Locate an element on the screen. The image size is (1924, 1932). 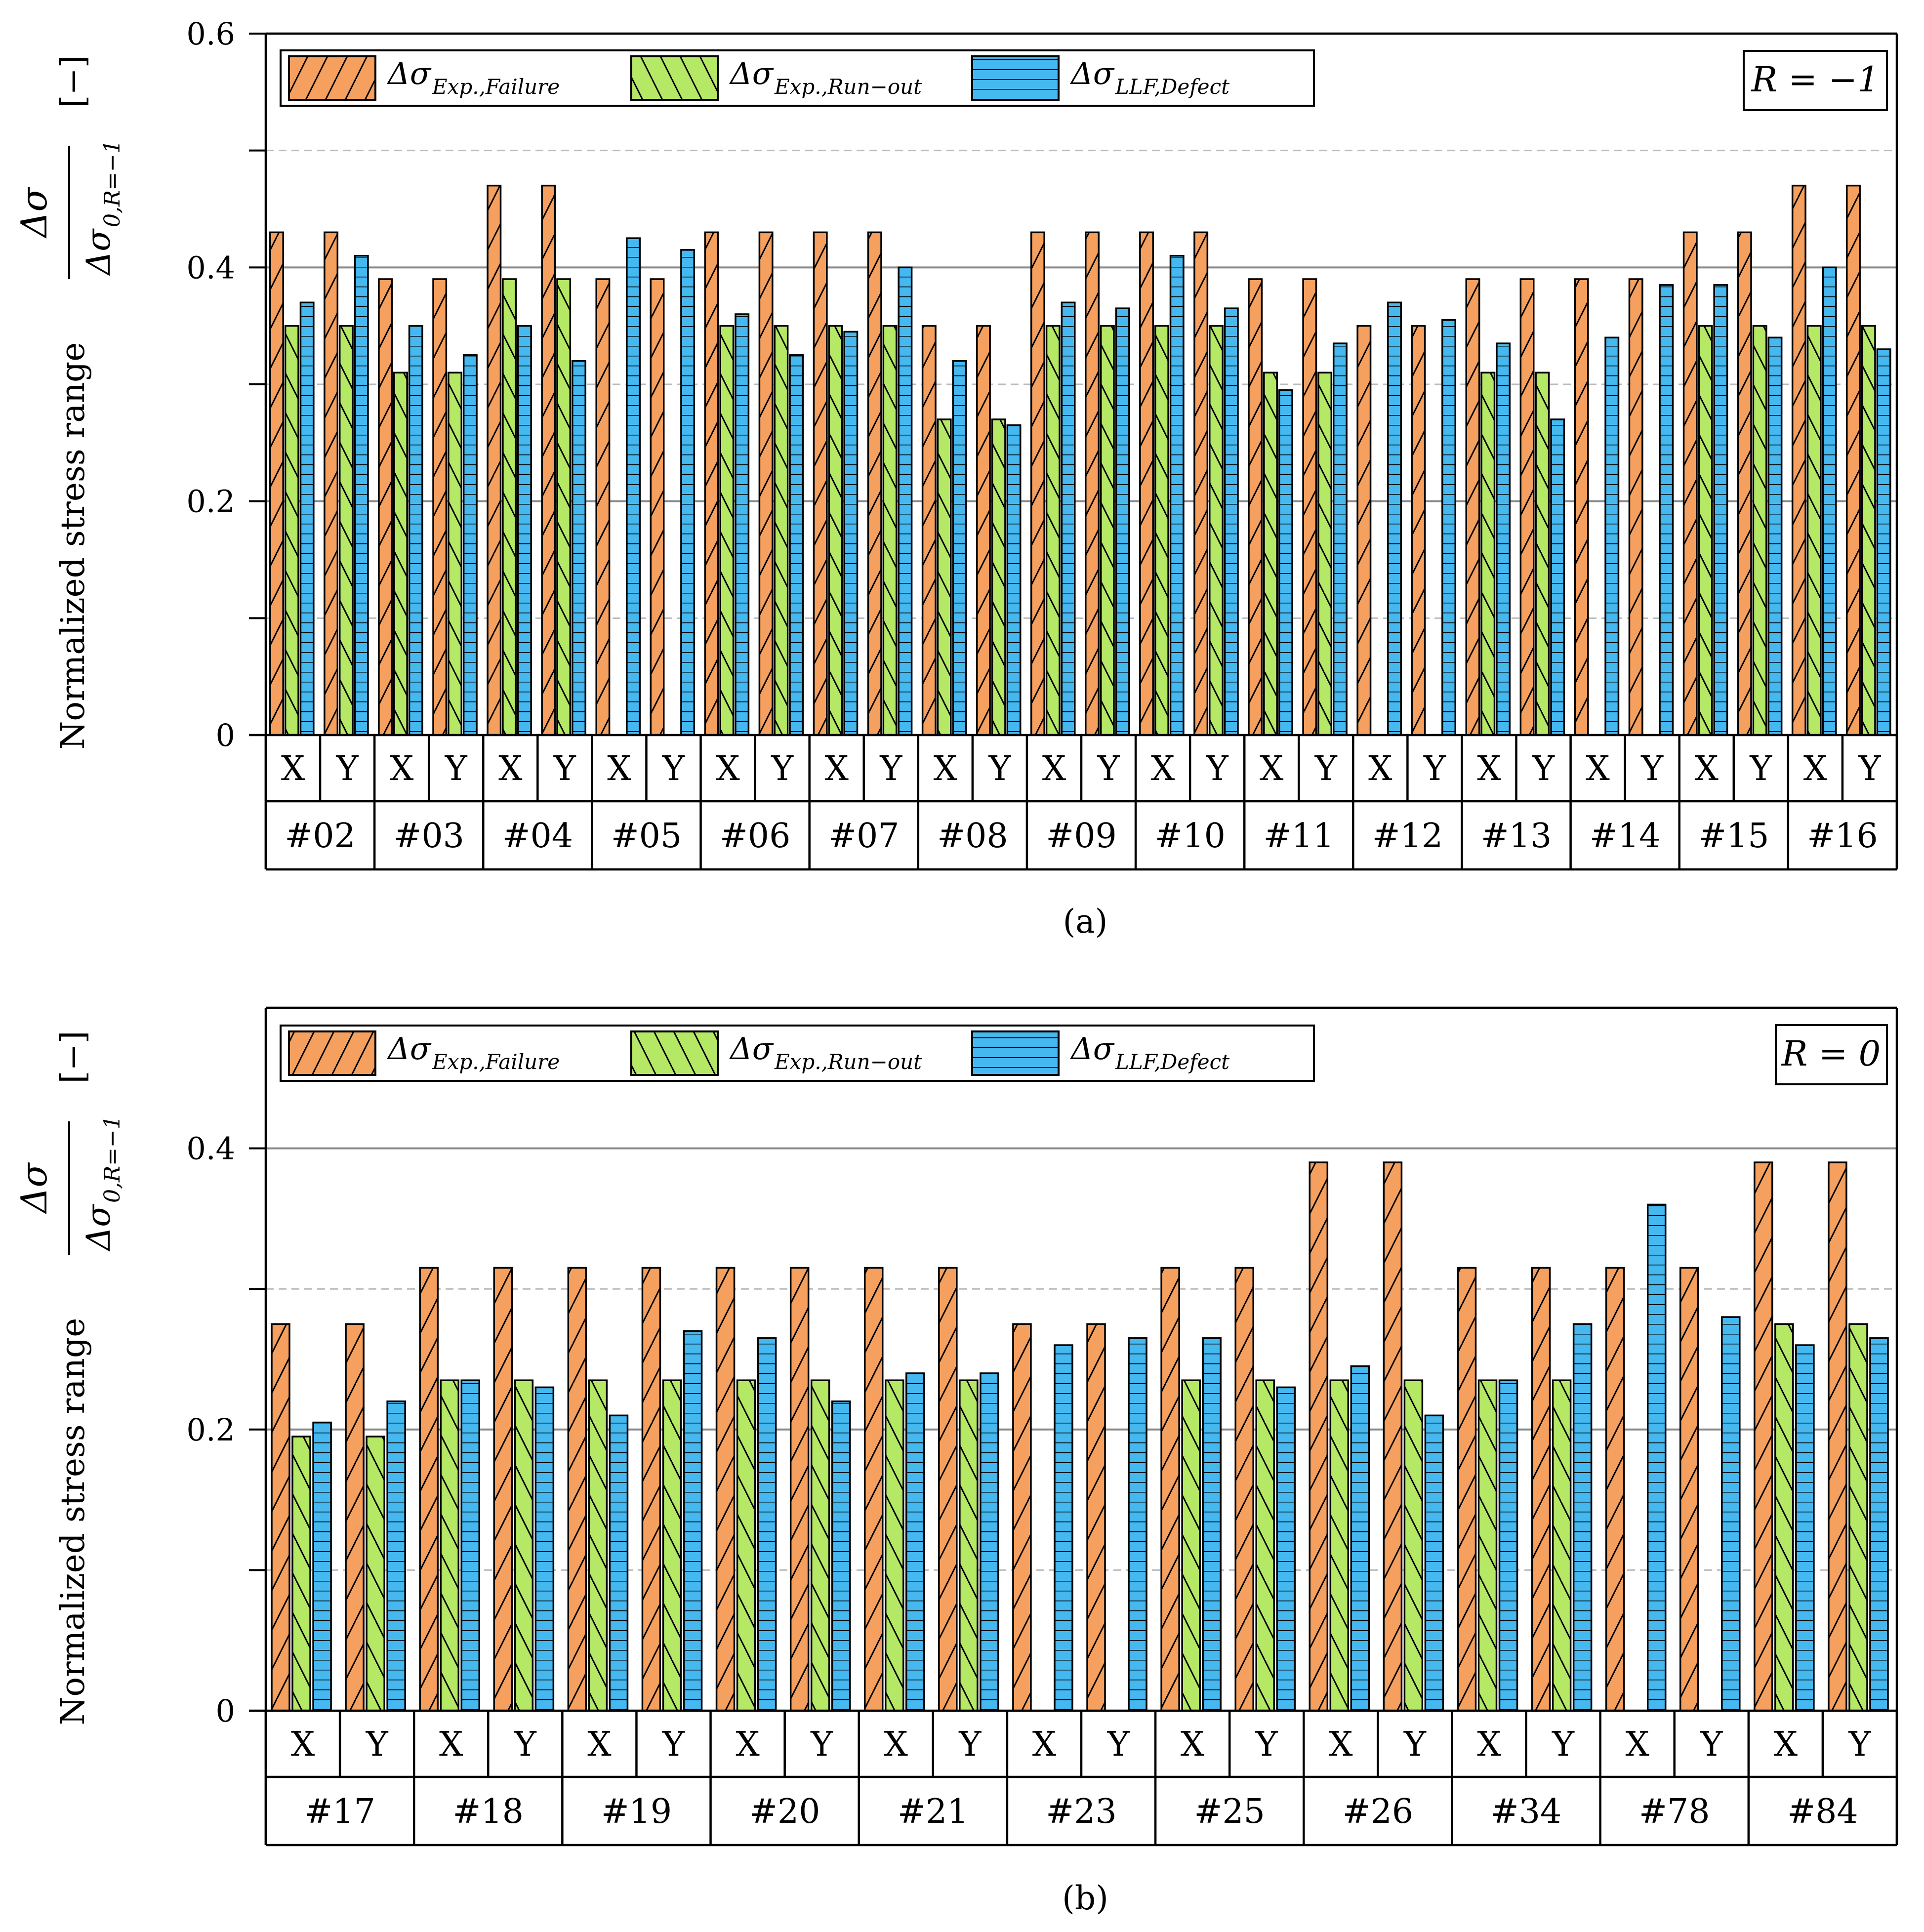
legend-sub: Exp.,Failure is located at coordinates (496, 1062).